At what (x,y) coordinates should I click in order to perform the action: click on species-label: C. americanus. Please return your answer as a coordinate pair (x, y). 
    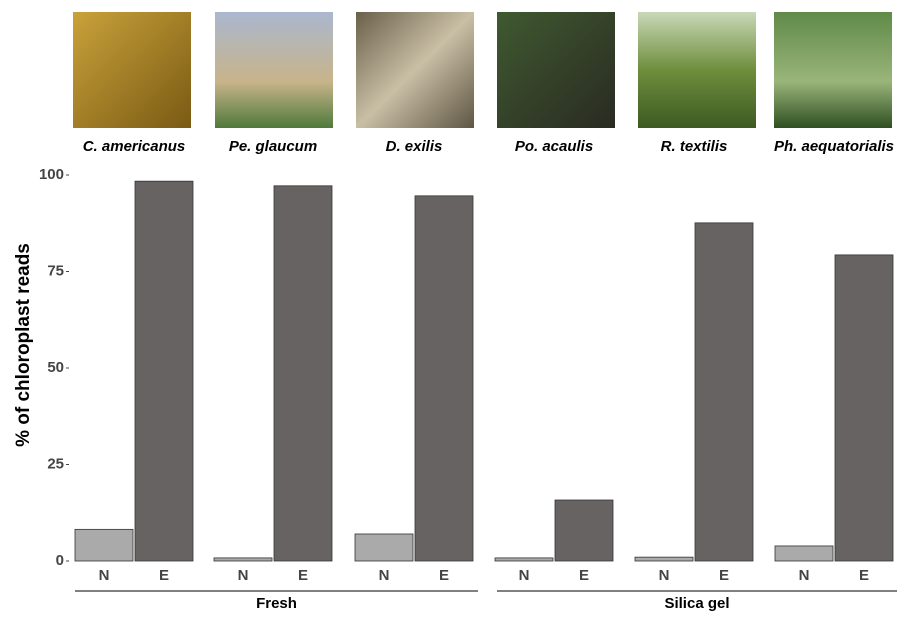
    Looking at the image, I should click on (134, 146).